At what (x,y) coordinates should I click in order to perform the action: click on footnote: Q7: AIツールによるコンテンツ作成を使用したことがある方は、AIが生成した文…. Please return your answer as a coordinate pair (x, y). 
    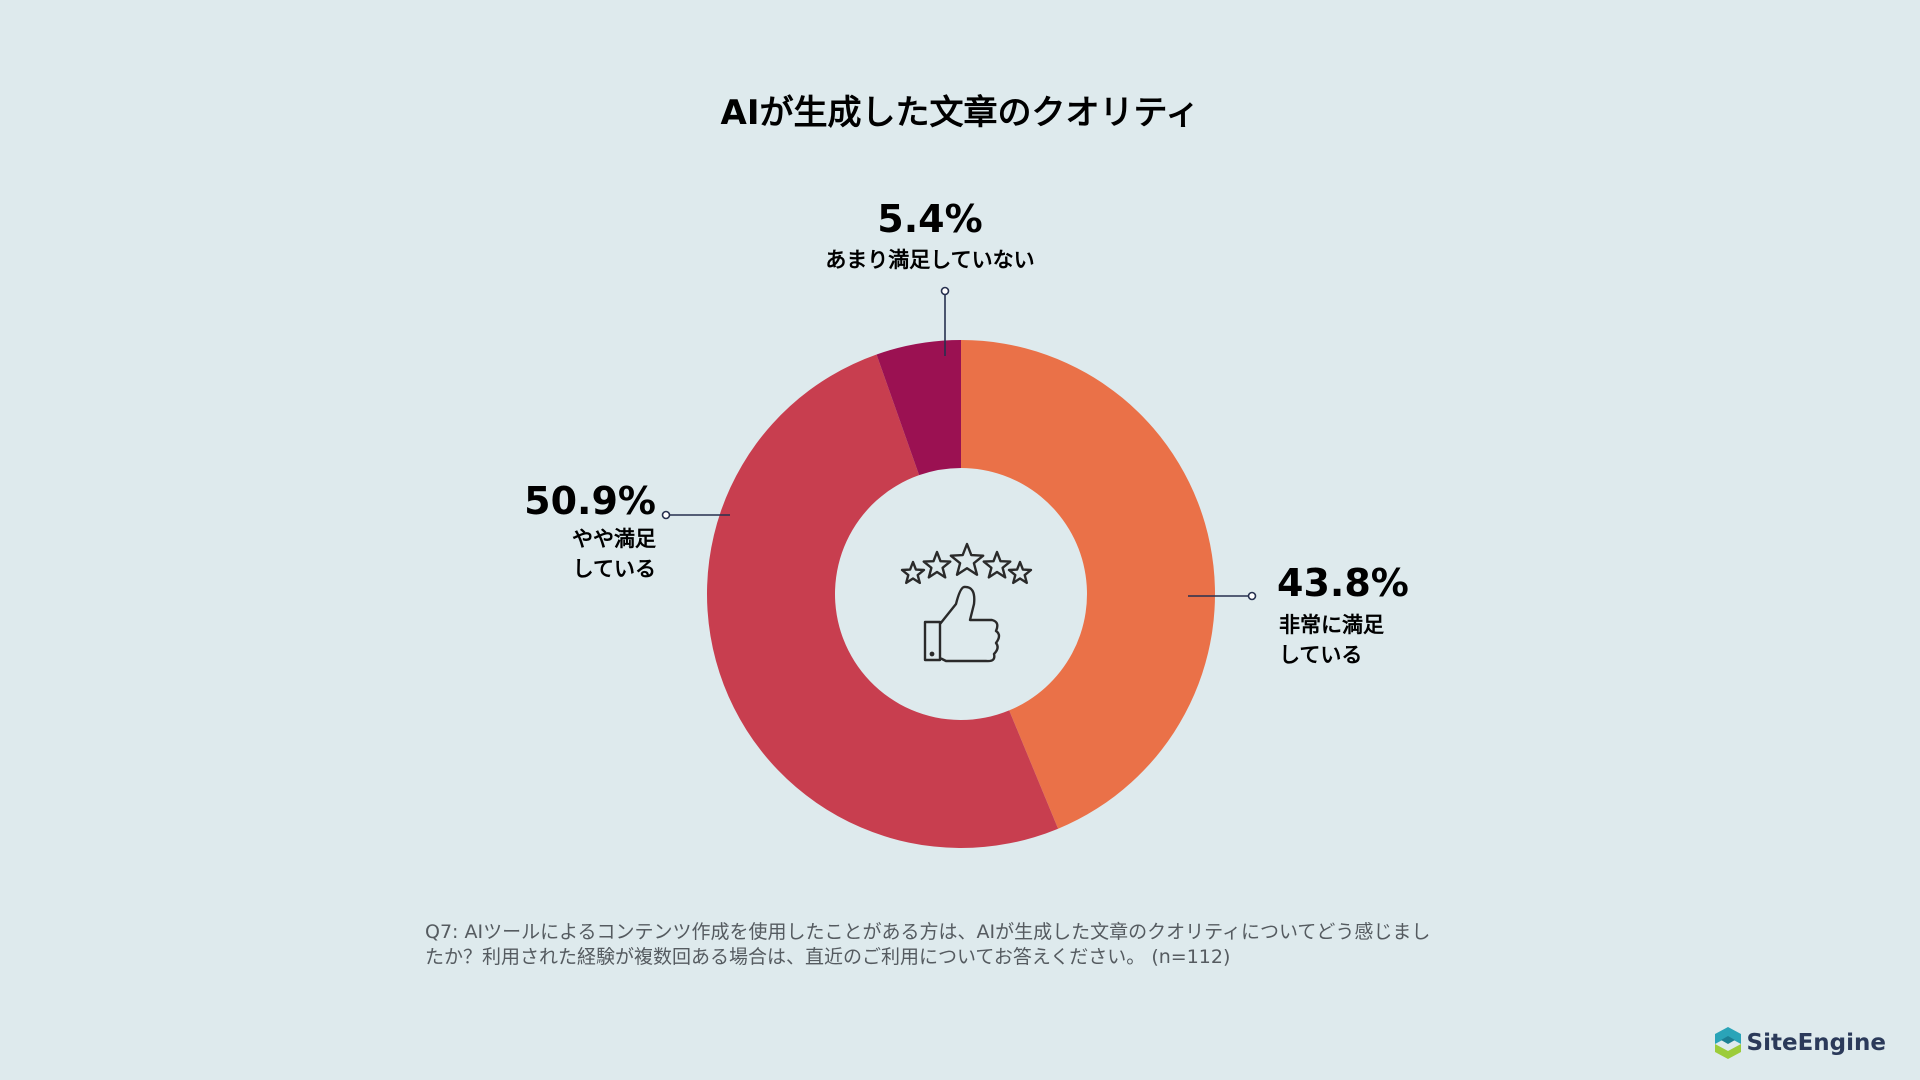
    Looking at the image, I should click on (965, 945).